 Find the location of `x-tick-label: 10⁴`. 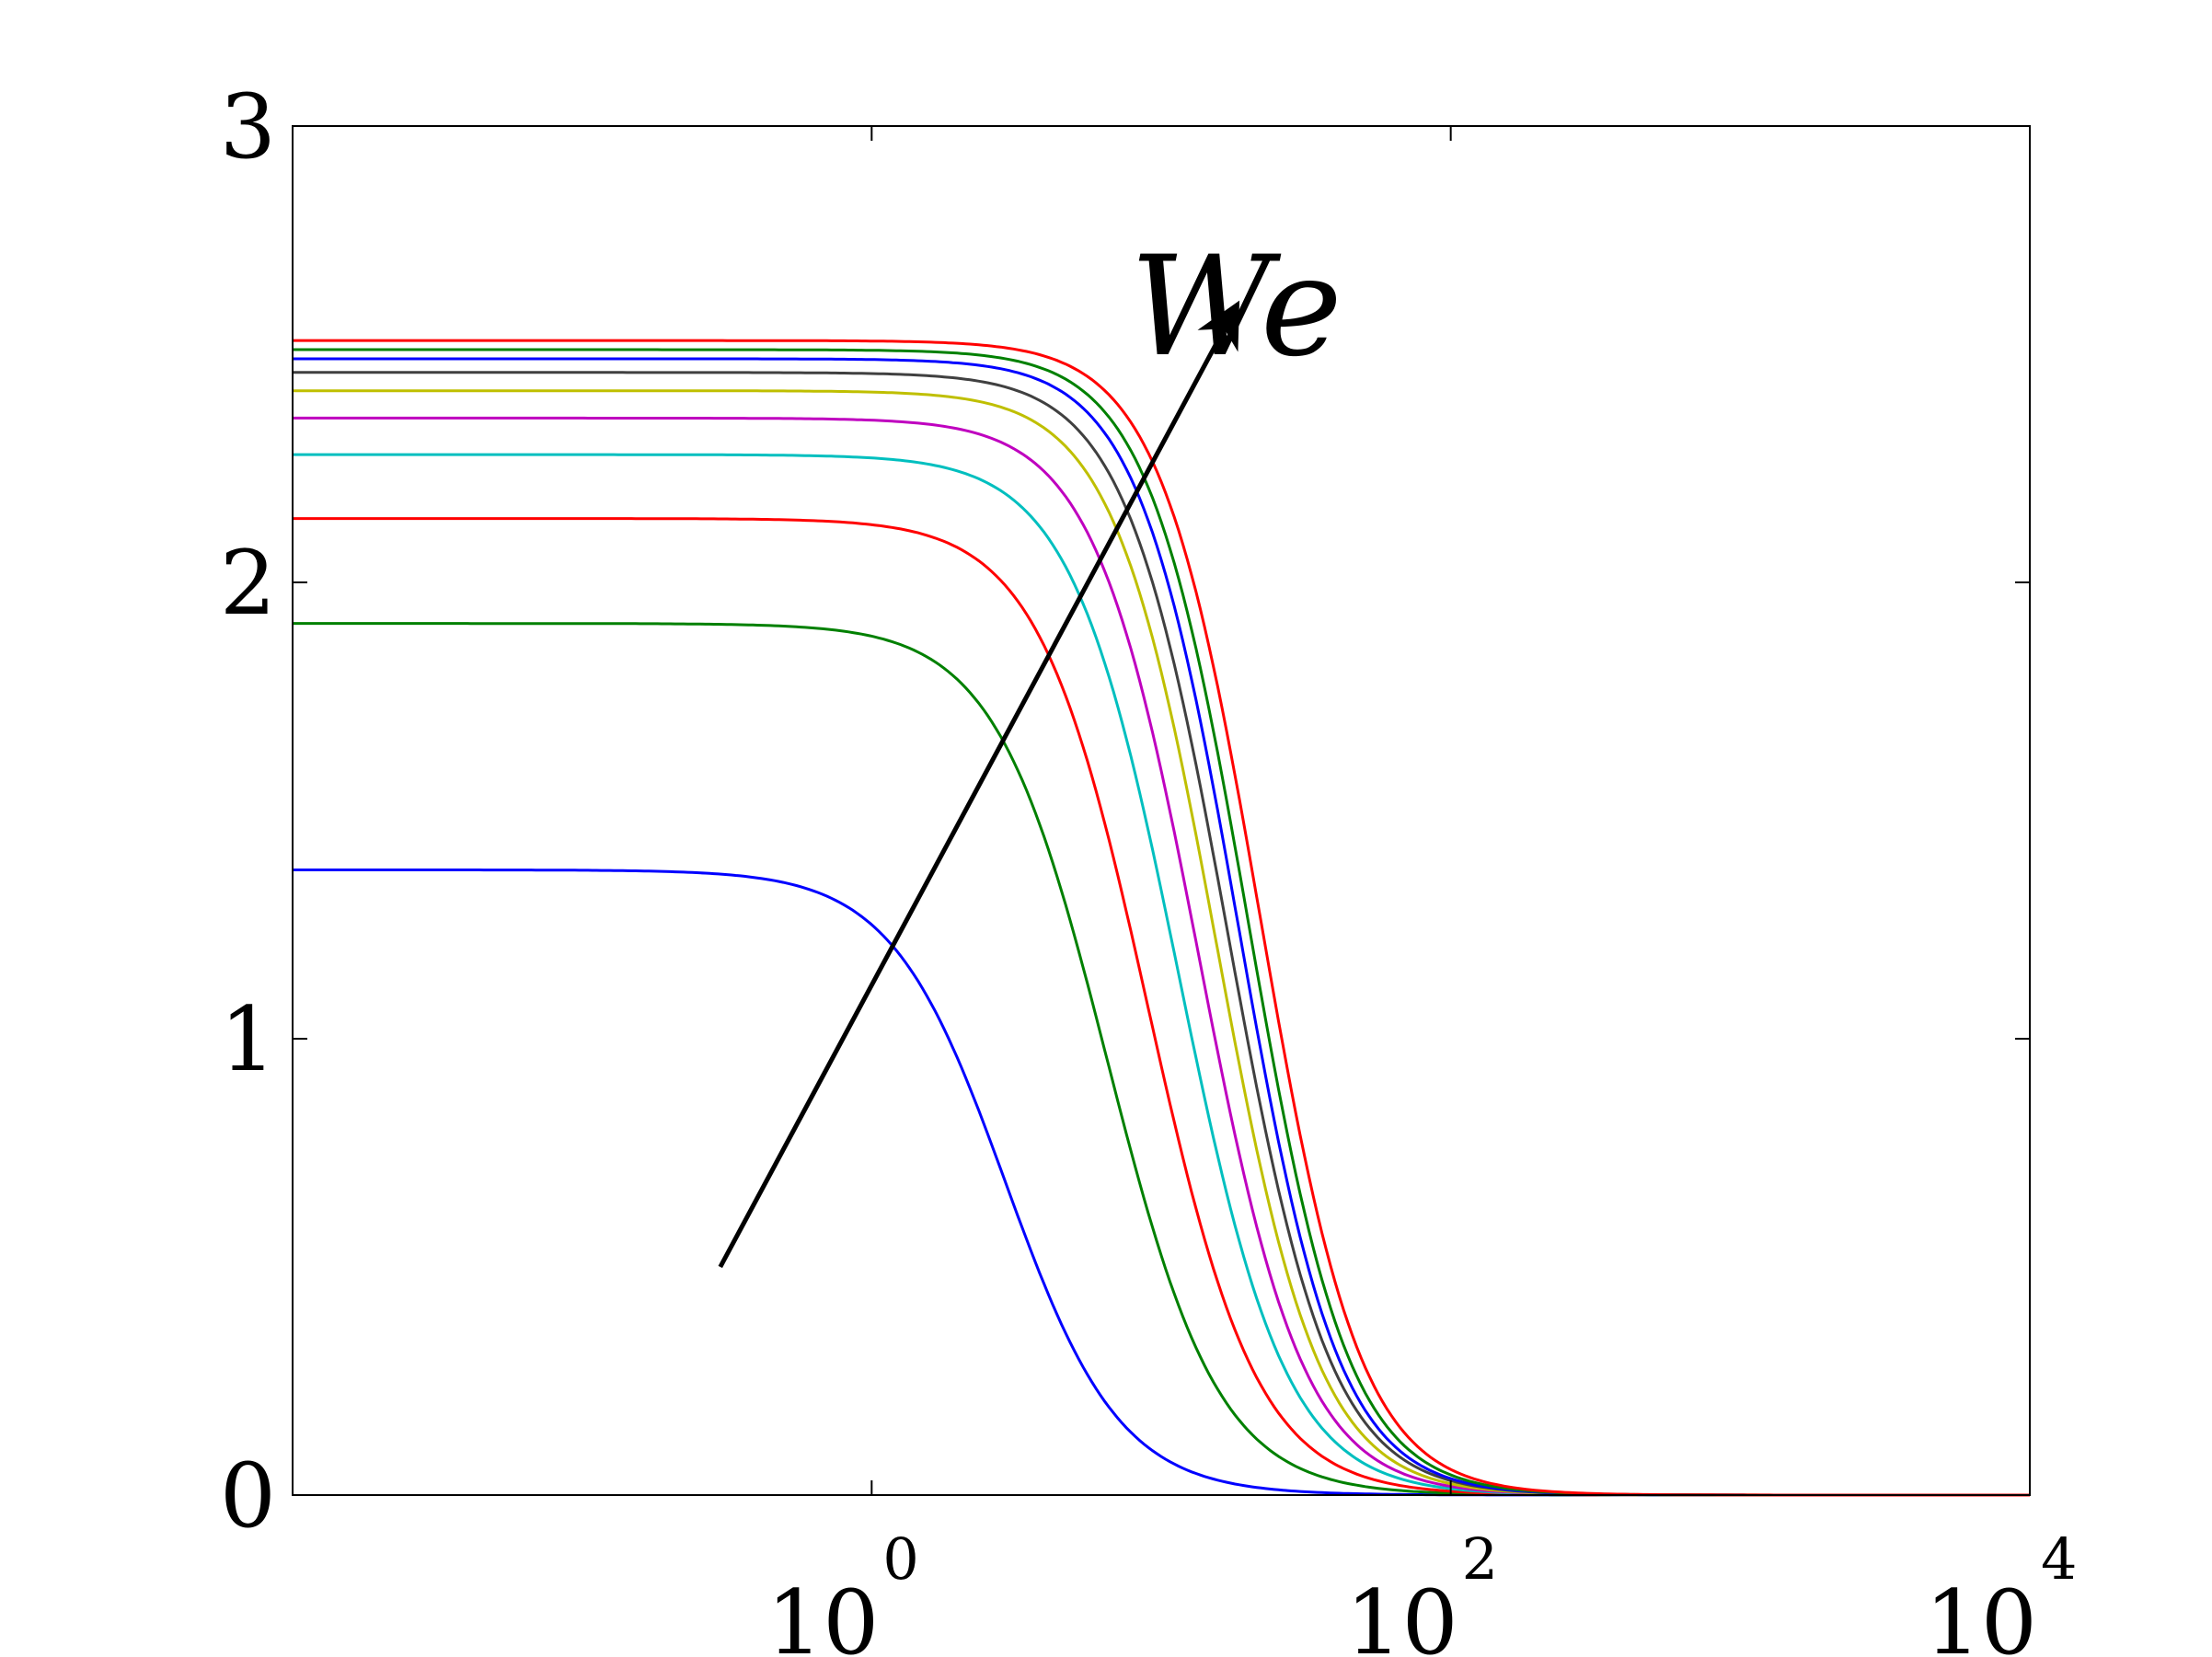

x-tick-label: 10⁴ is located at coordinates (2001, 1591).